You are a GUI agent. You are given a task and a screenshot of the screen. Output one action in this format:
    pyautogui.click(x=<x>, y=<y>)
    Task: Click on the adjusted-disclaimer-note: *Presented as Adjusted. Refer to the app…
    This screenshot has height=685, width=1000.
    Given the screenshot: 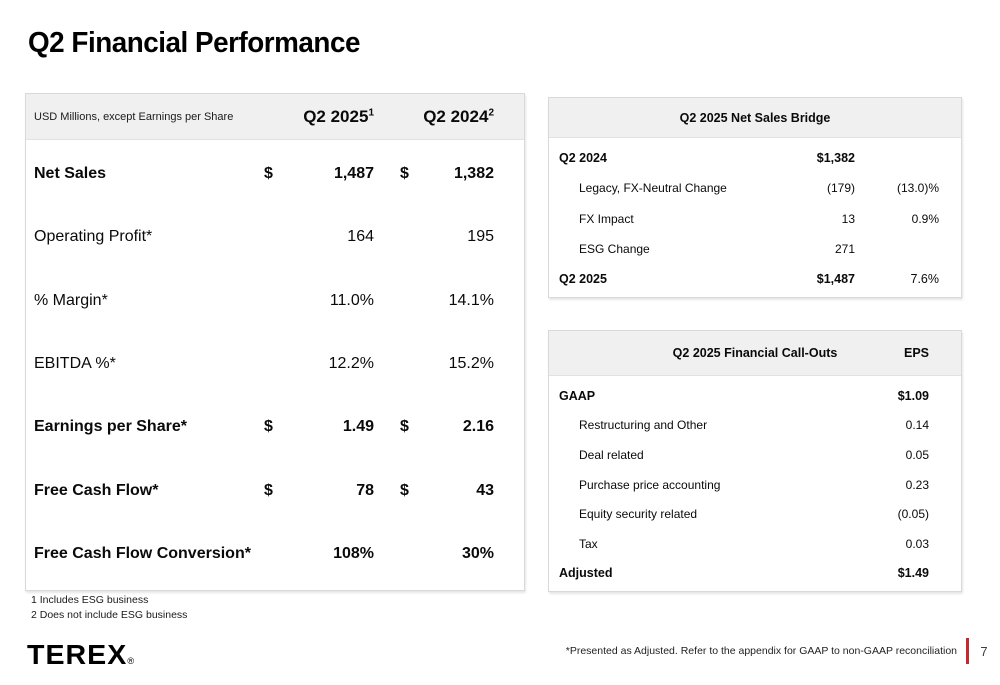 What is the action you would take?
    pyautogui.click(x=761, y=651)
    